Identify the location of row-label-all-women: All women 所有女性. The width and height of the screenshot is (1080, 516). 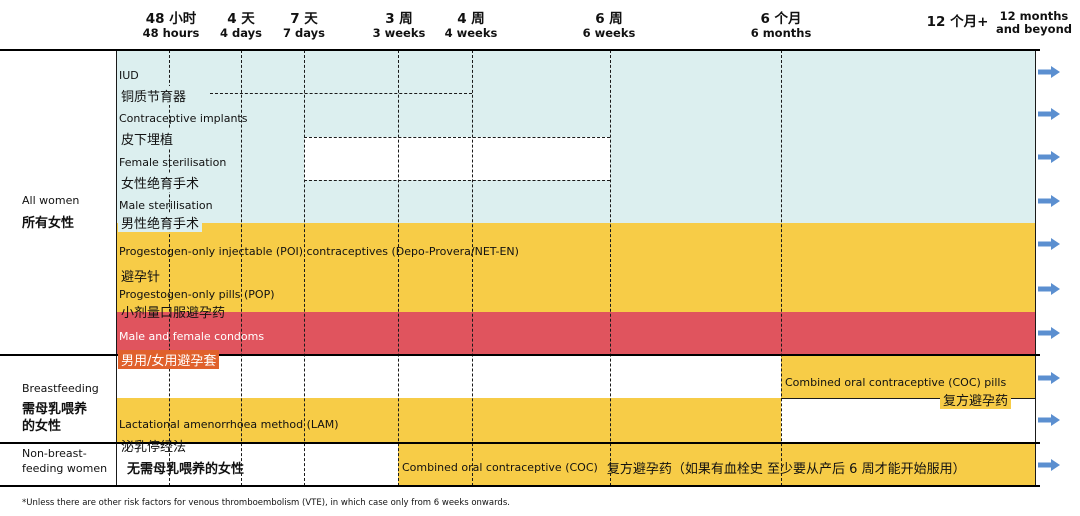
(51, 212).